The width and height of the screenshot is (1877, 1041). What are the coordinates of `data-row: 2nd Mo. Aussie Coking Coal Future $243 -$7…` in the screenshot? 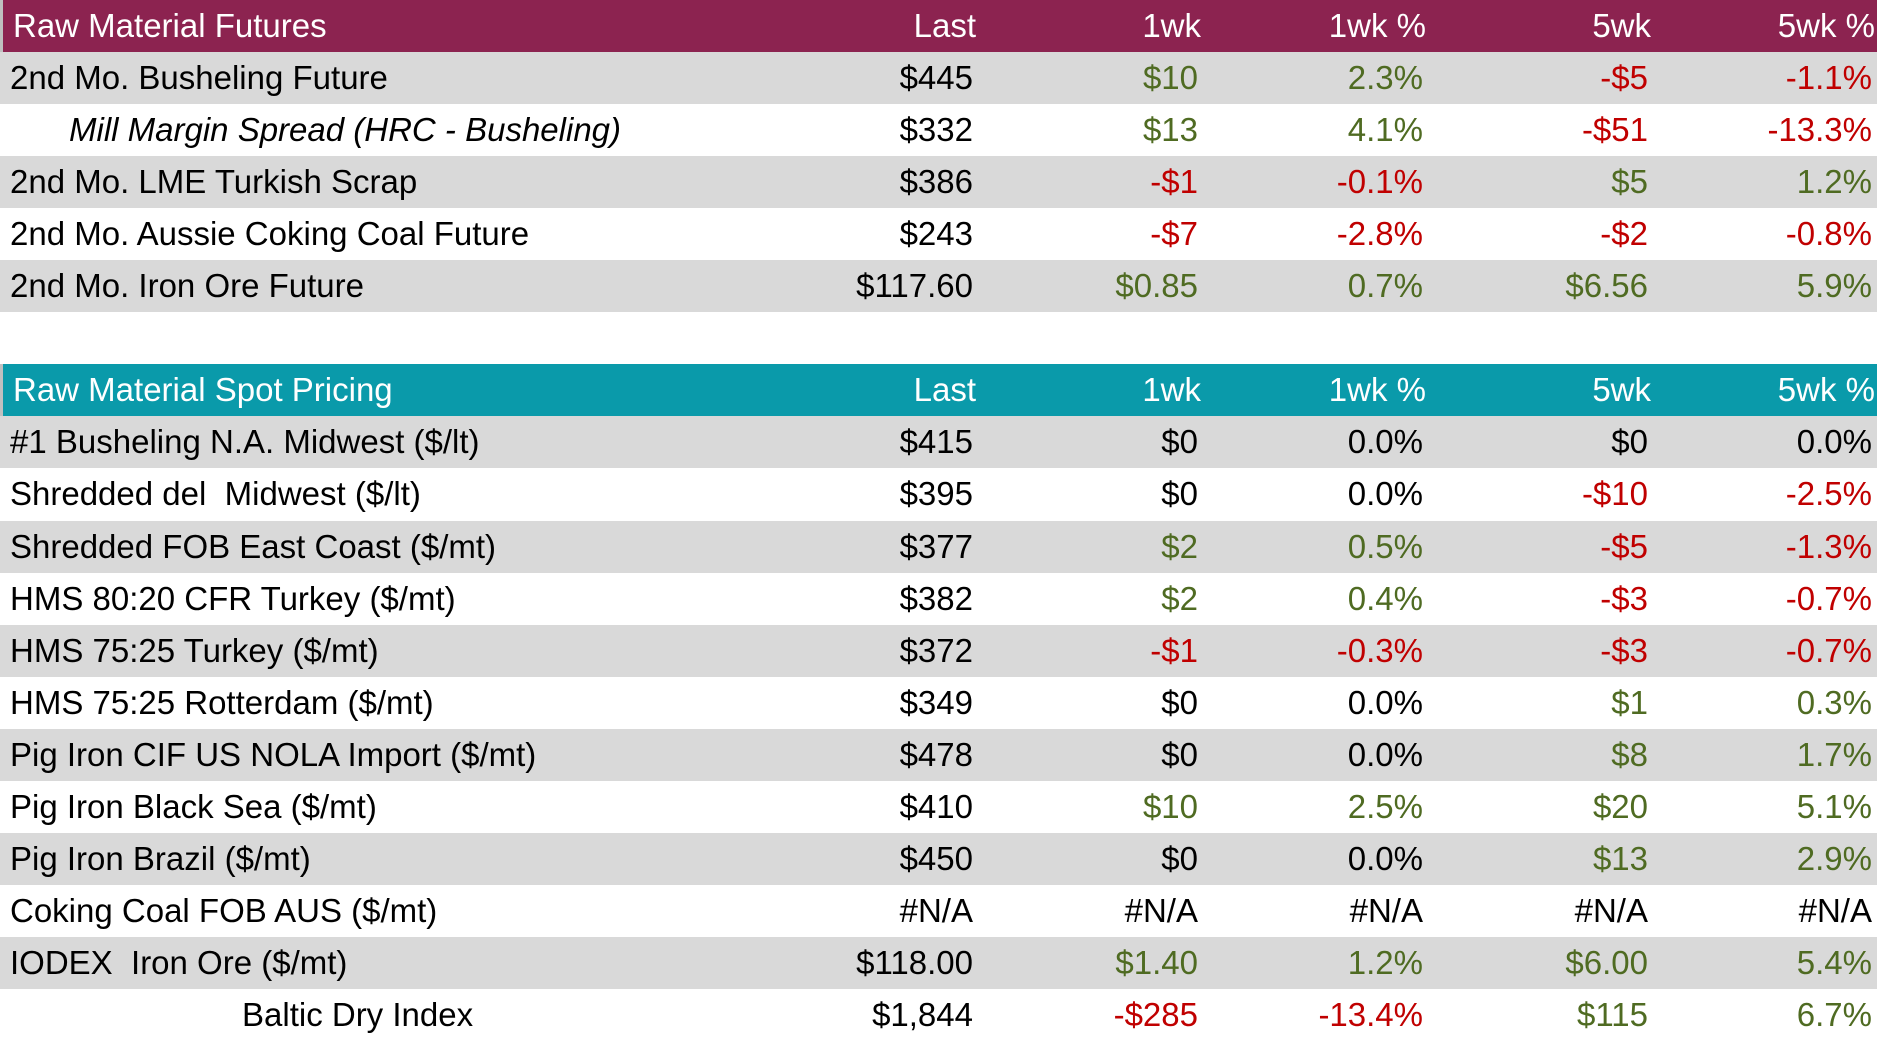 It's located at (938, 234).